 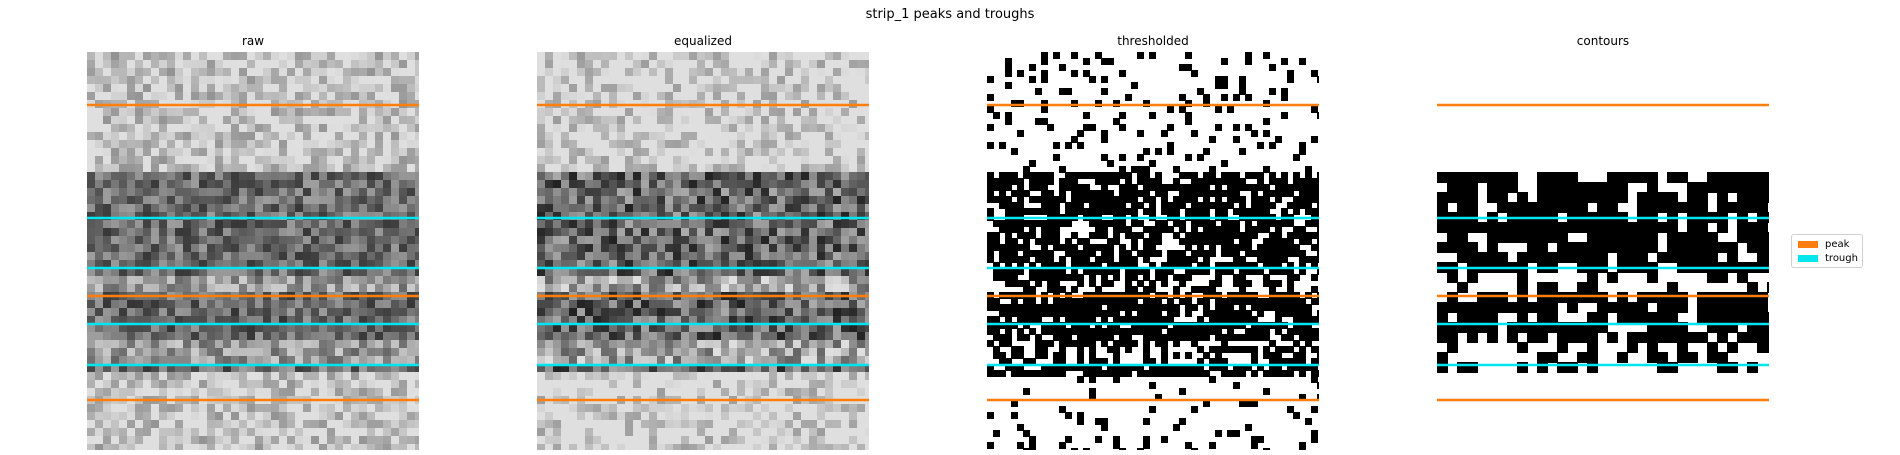 I want to click on legend: peak trough, so click(x=1827, y=251).